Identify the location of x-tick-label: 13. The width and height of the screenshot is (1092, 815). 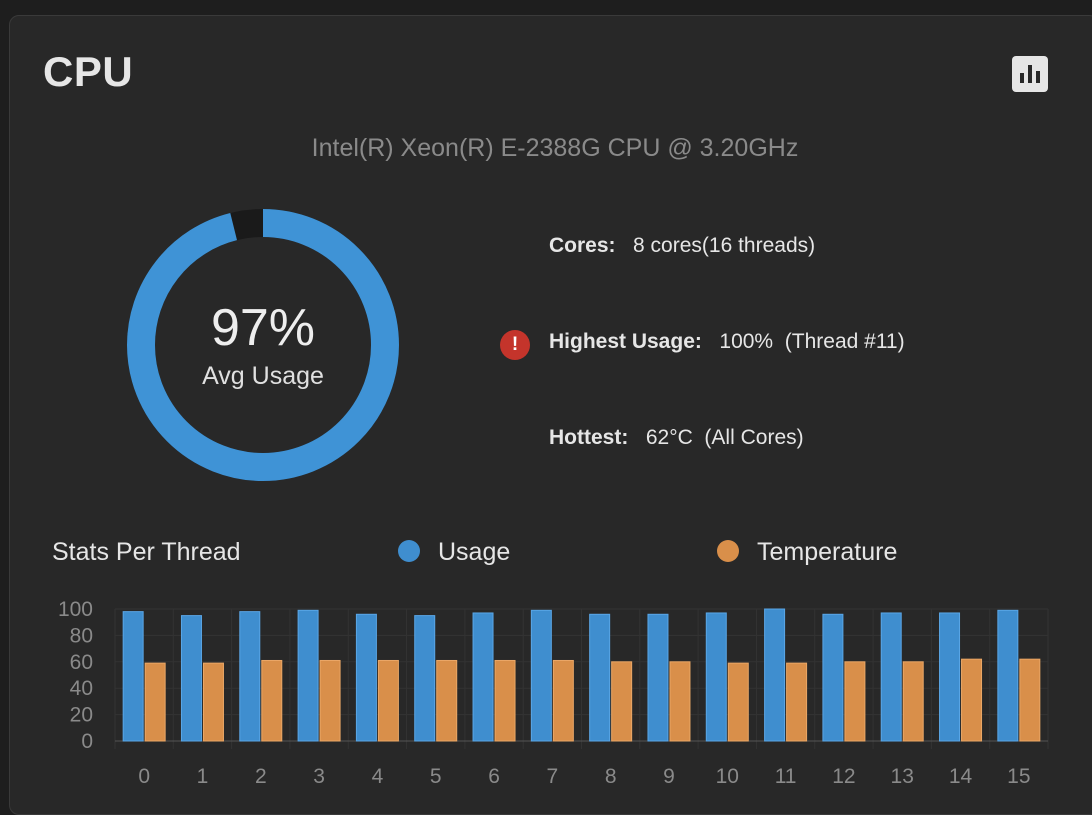
(902, 776).